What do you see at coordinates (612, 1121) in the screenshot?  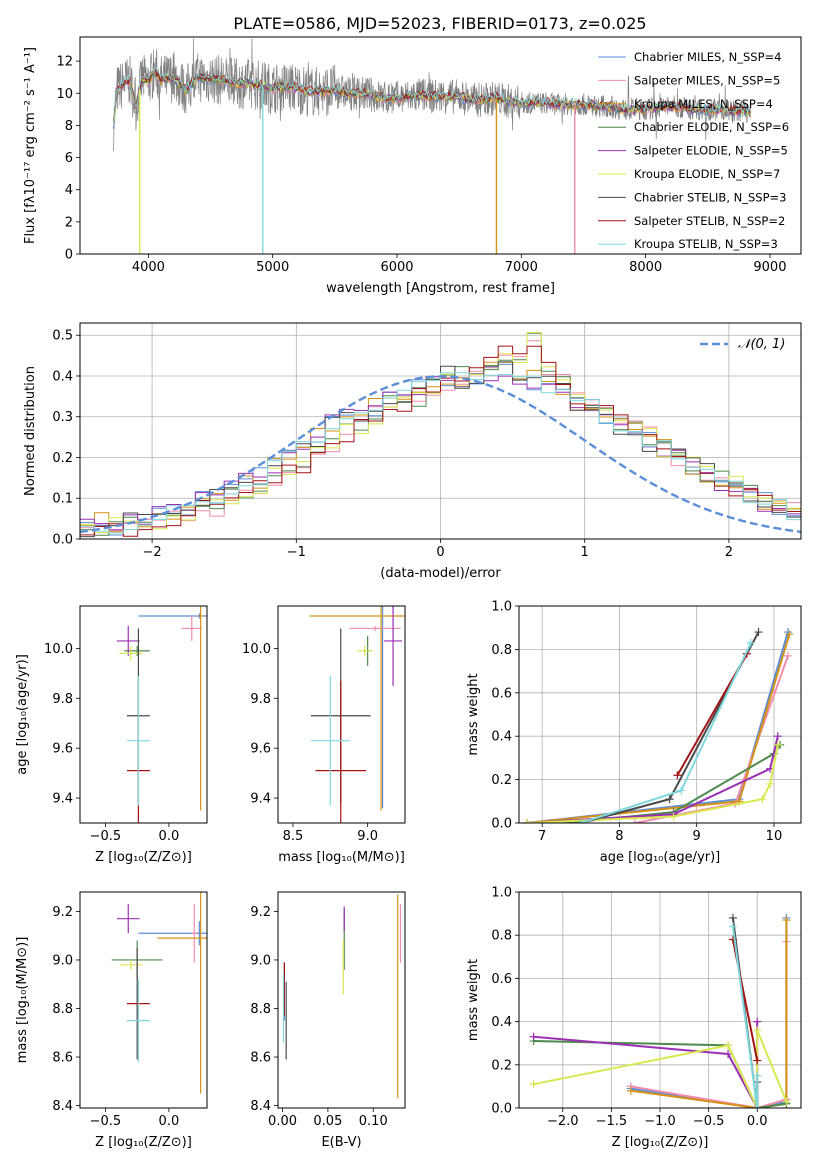 I see `x-tick-label: −1.5` at bounding box center [612, 1121].